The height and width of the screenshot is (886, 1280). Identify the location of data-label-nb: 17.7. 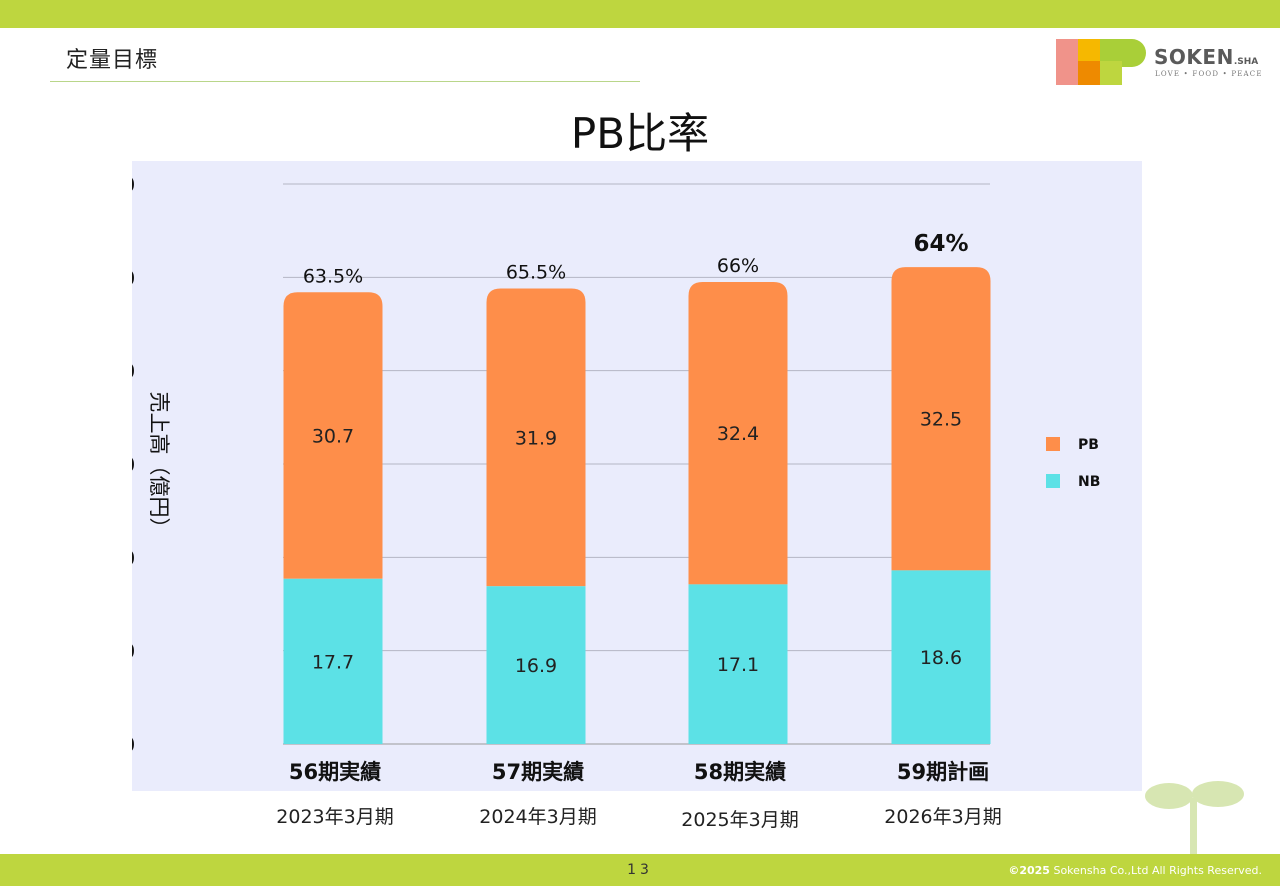
(333, 662).